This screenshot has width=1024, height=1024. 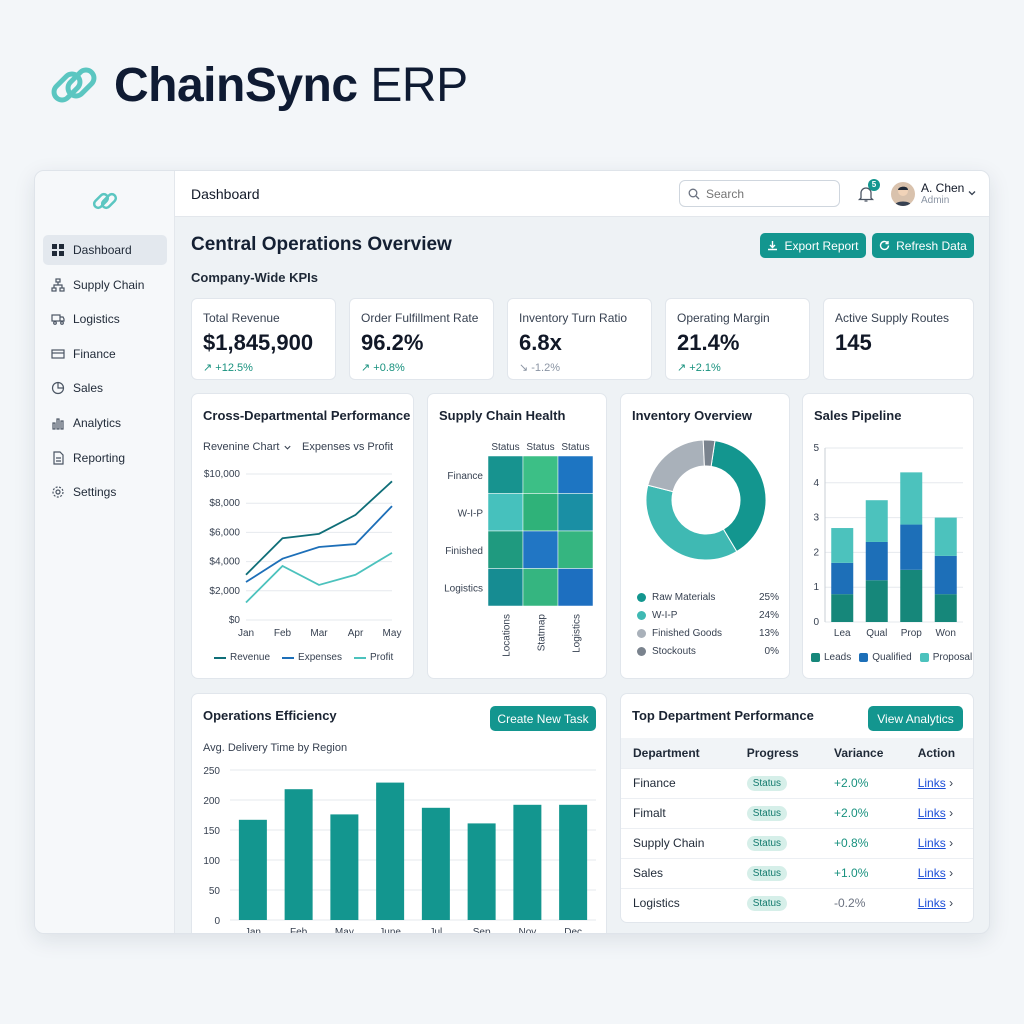 I want to click on legend-label: Profit, so click(x=381, y=657).